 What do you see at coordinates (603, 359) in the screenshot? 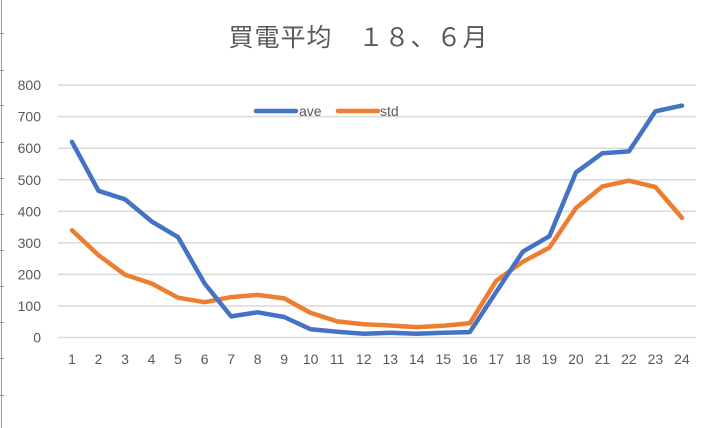
I see `x-tick-label: 21` at bounding box center [603, 359].